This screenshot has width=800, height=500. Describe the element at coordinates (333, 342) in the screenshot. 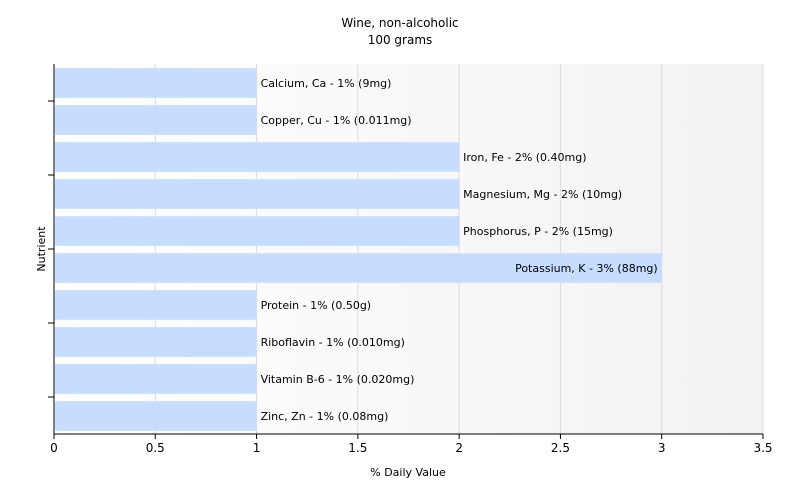

I see `bar-label: Riboflavin - 1% (0.010mg)` at that location.